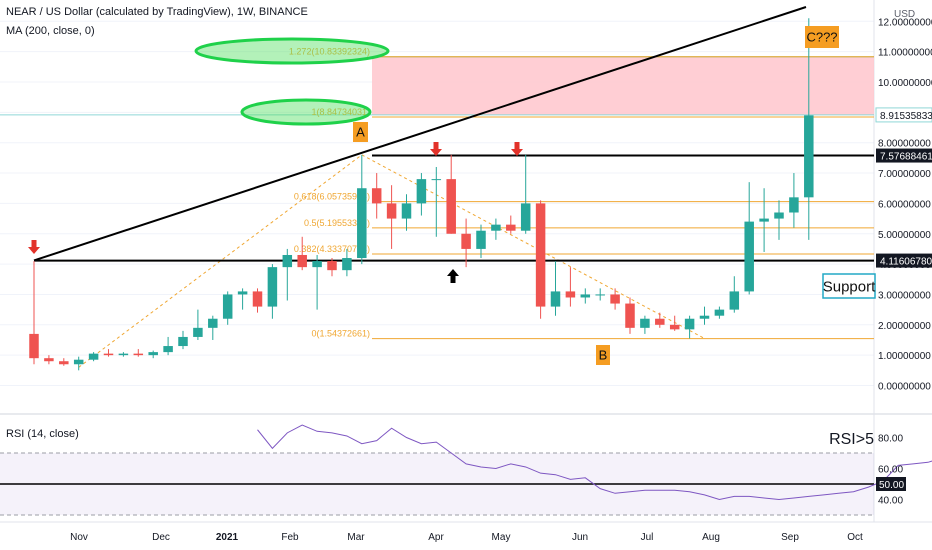 This screenshot has width=932, height=550. What do you see at coordinates (42, 434) in the screenshot?
I see `rsi-label: RSI (14, close)` at bounding box center [42, 434].